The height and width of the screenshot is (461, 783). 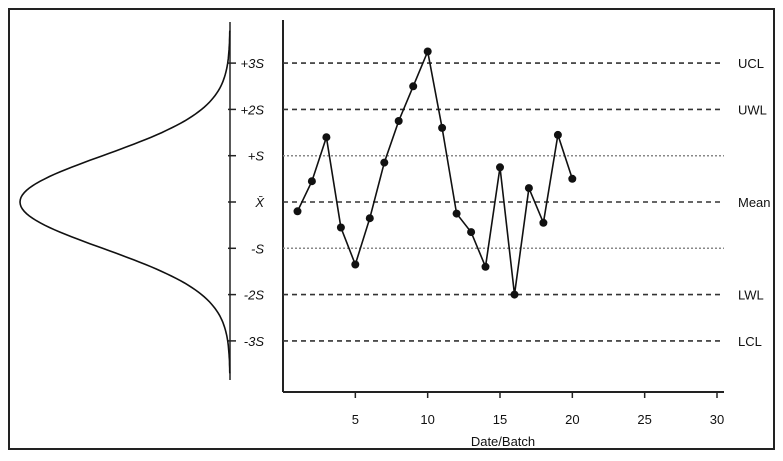 I want to click on sigma-label-0: +3S, so click(x=253, y=63).